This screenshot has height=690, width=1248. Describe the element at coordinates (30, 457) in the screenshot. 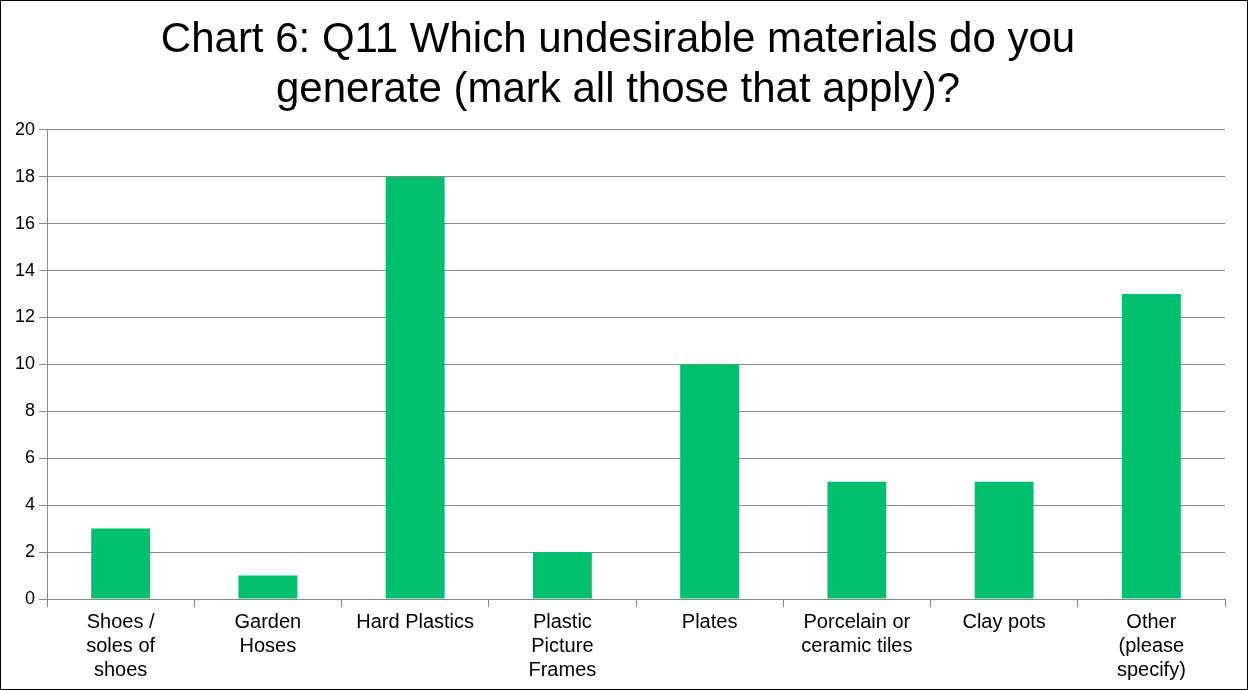

I see `y-tick-label: 6` at that location.